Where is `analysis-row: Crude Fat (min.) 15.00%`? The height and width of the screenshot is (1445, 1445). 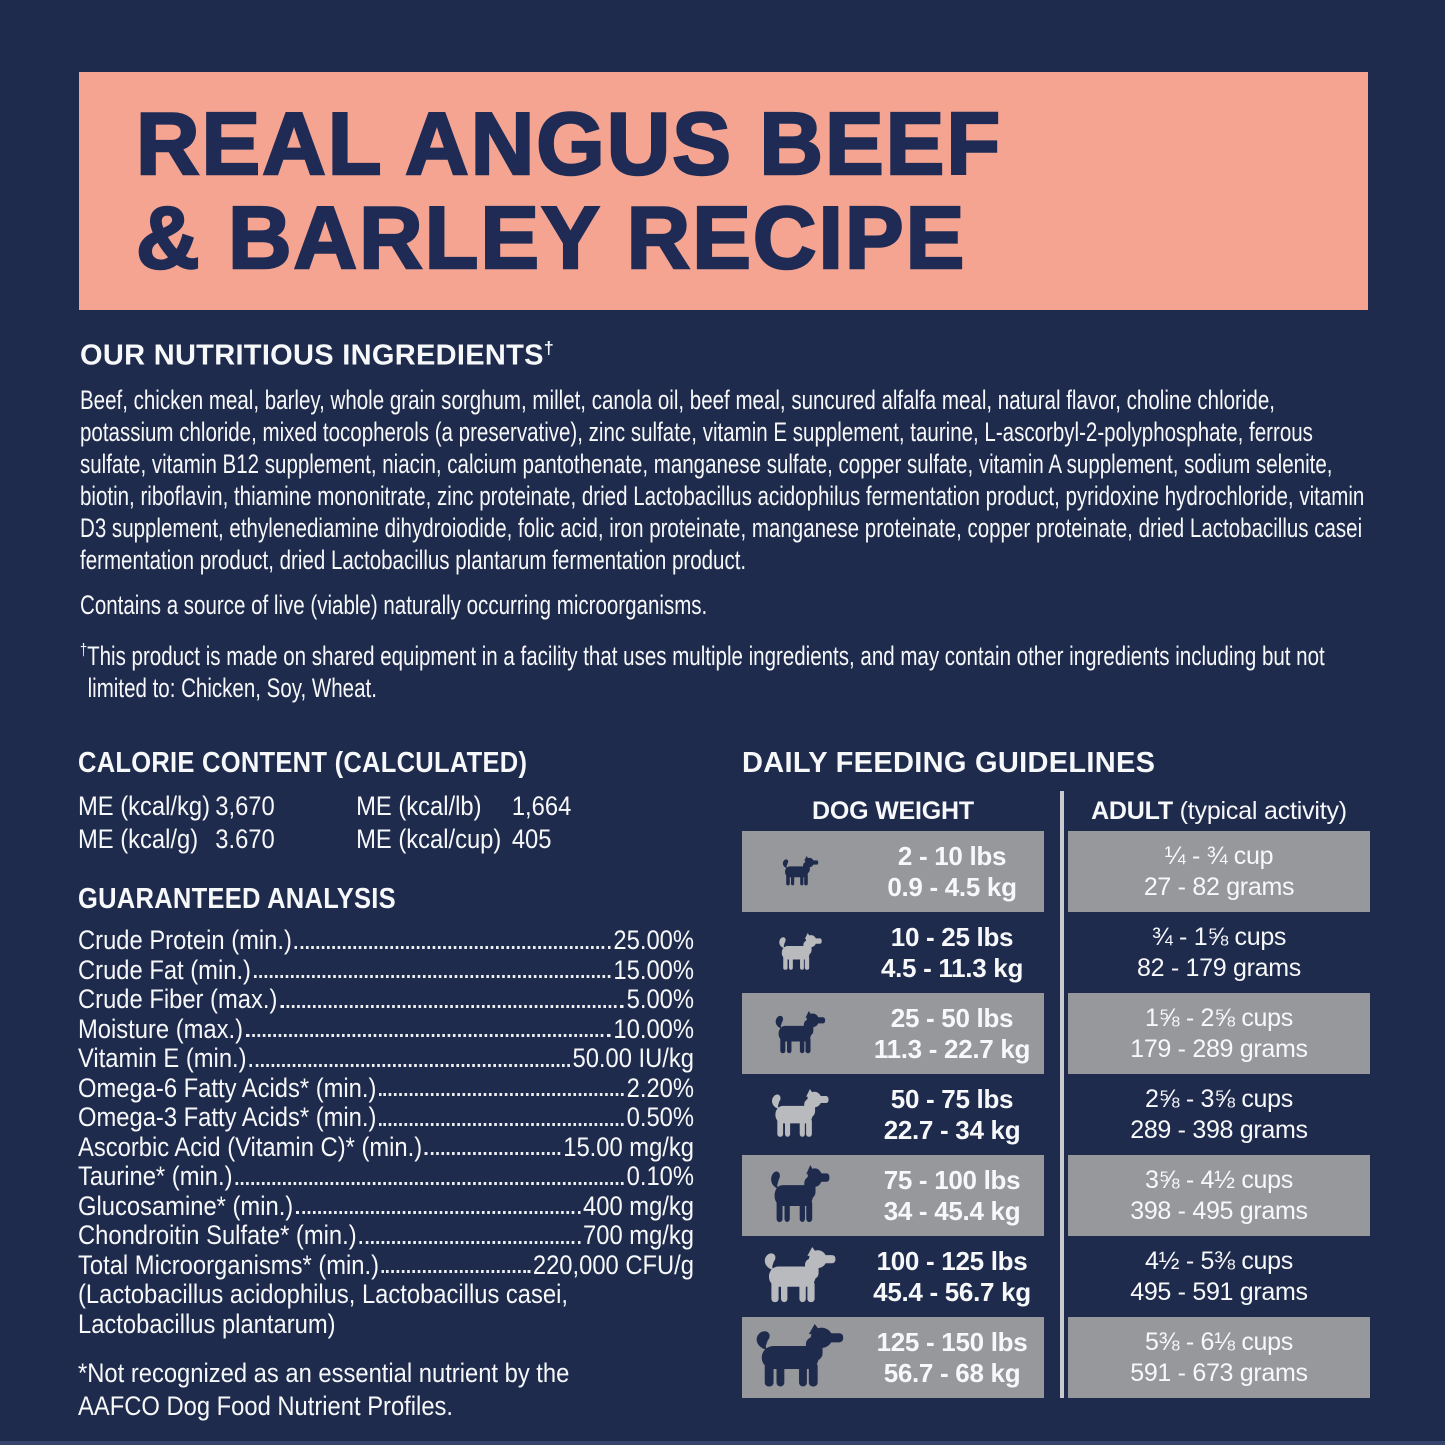 analysis-row: Crude Fat (min.) 15.00% is located at coordinates (386, 970).